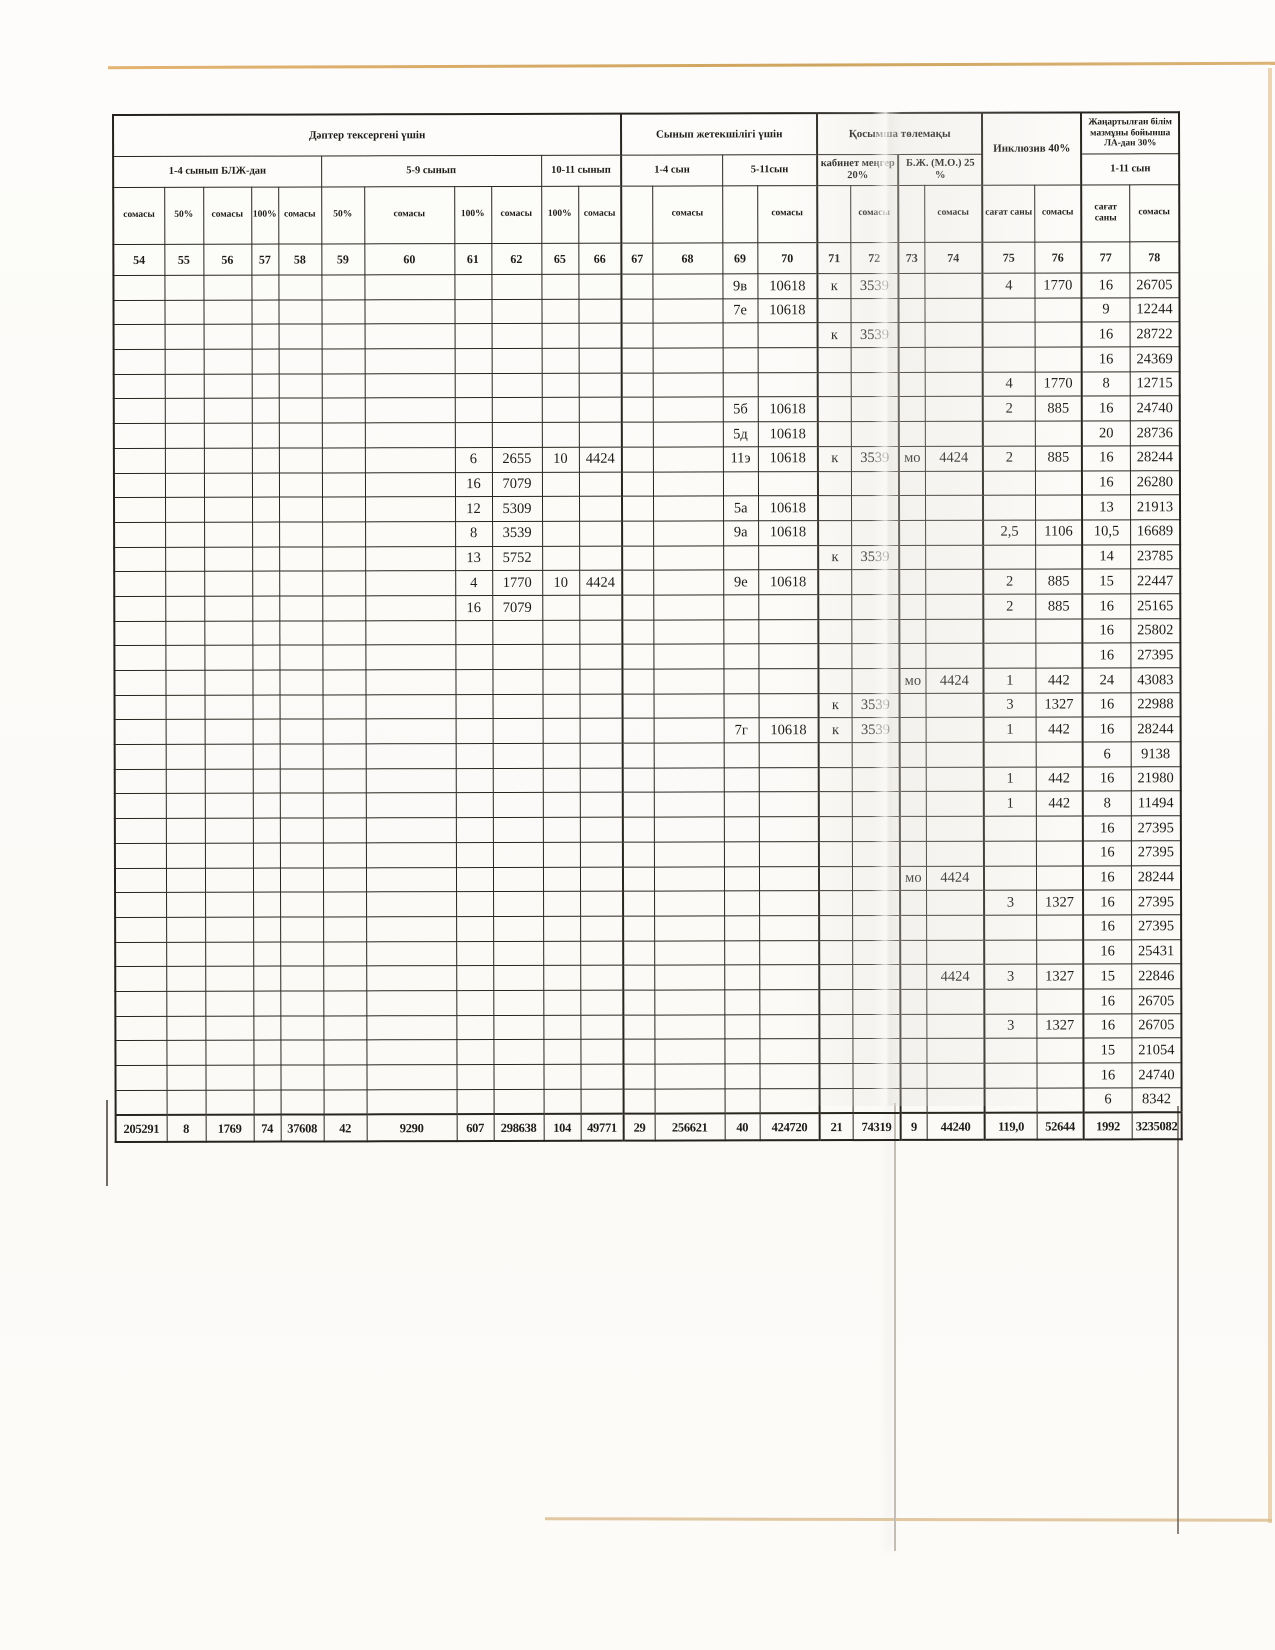 The width and height of the screenshot is (1275, 1650). I want to click on cell: 442, so click(1059, 730).